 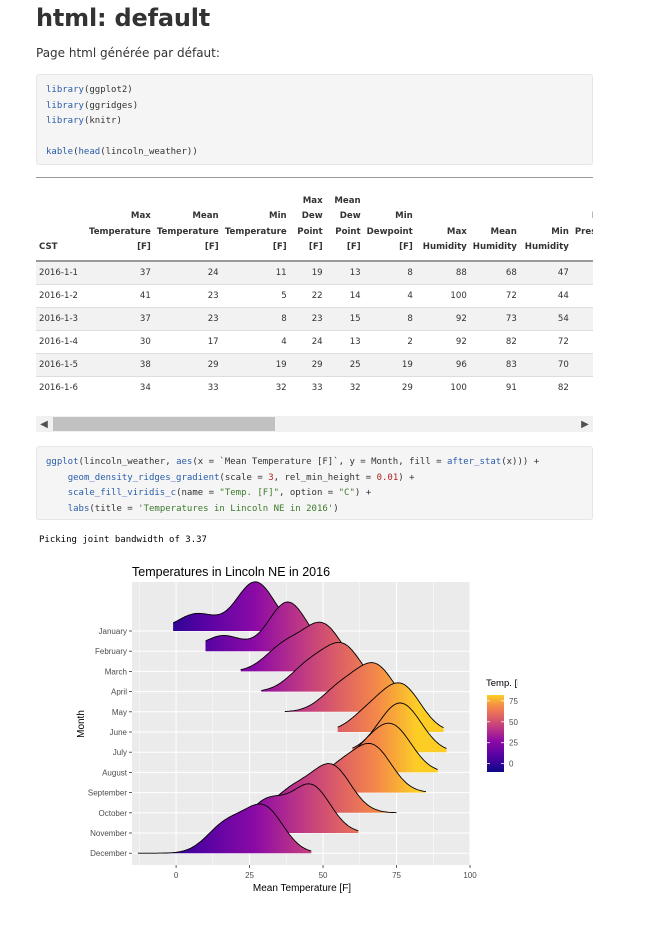 What do you see at coordinates (249, 875) in the screenshot?
I see `x-tick-label: 25` at bounding box center [249, 875].